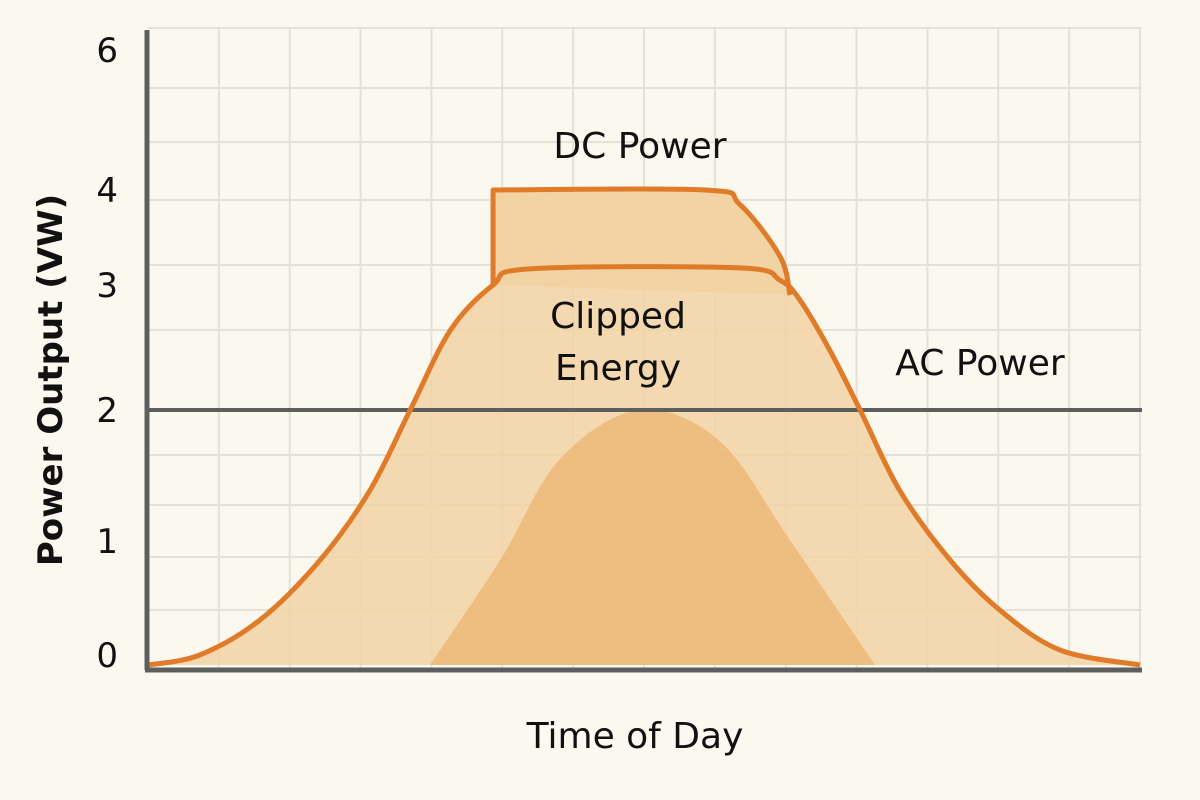 The width and height of the screenshot is (1200, 800). Describe the element at coordinates (107, 656) in the screenshot. I see `y-tick-label: 0` at that location.